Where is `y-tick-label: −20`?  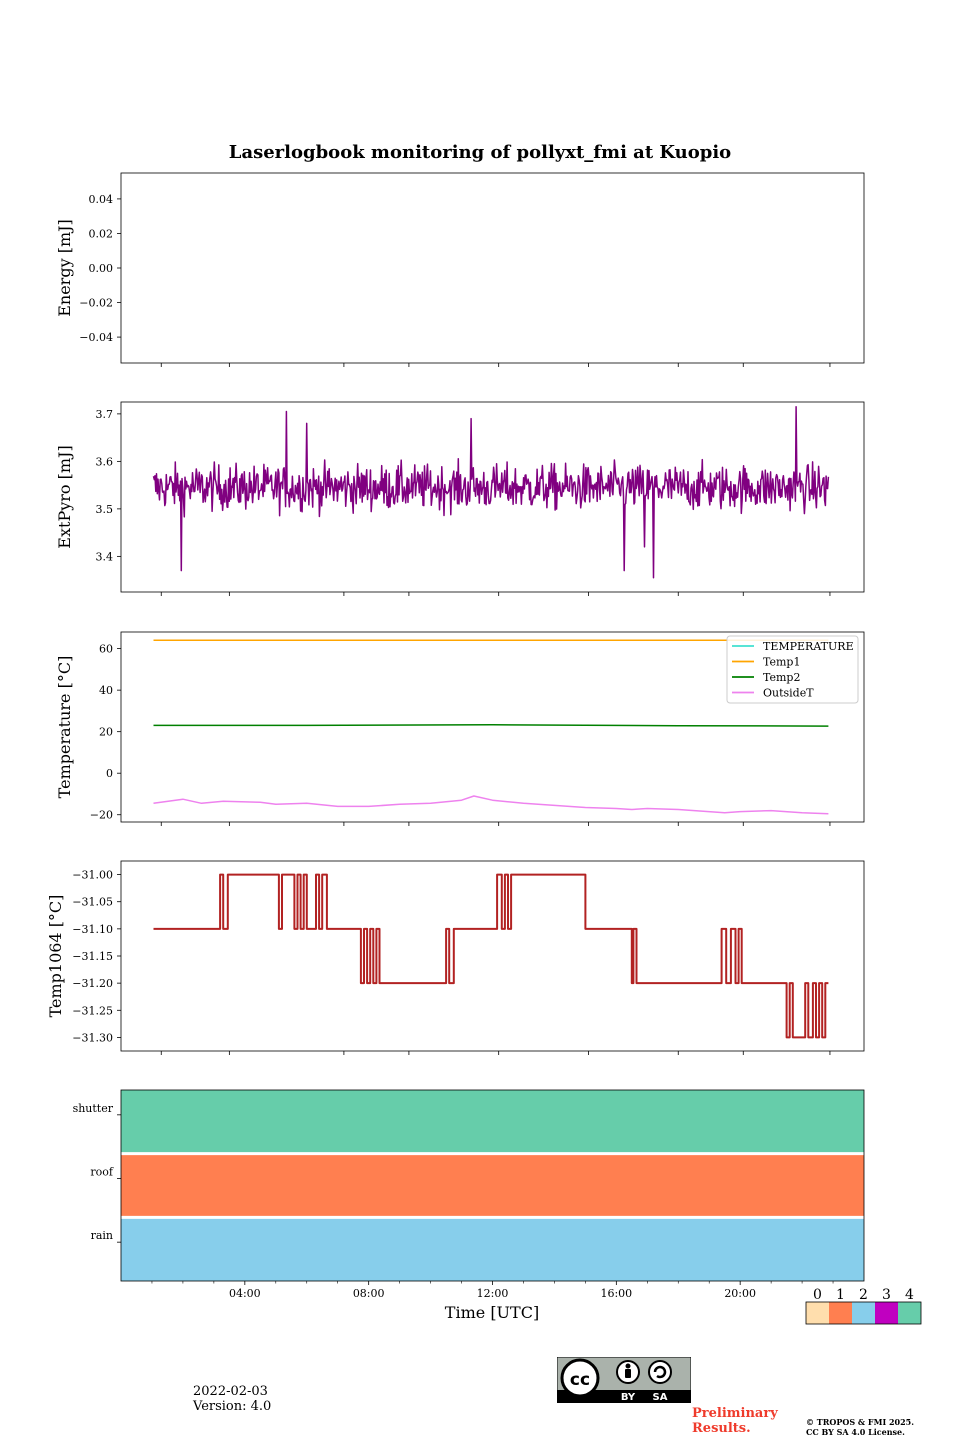
y-tick-label: −20 is located at coordinates (101, 815).